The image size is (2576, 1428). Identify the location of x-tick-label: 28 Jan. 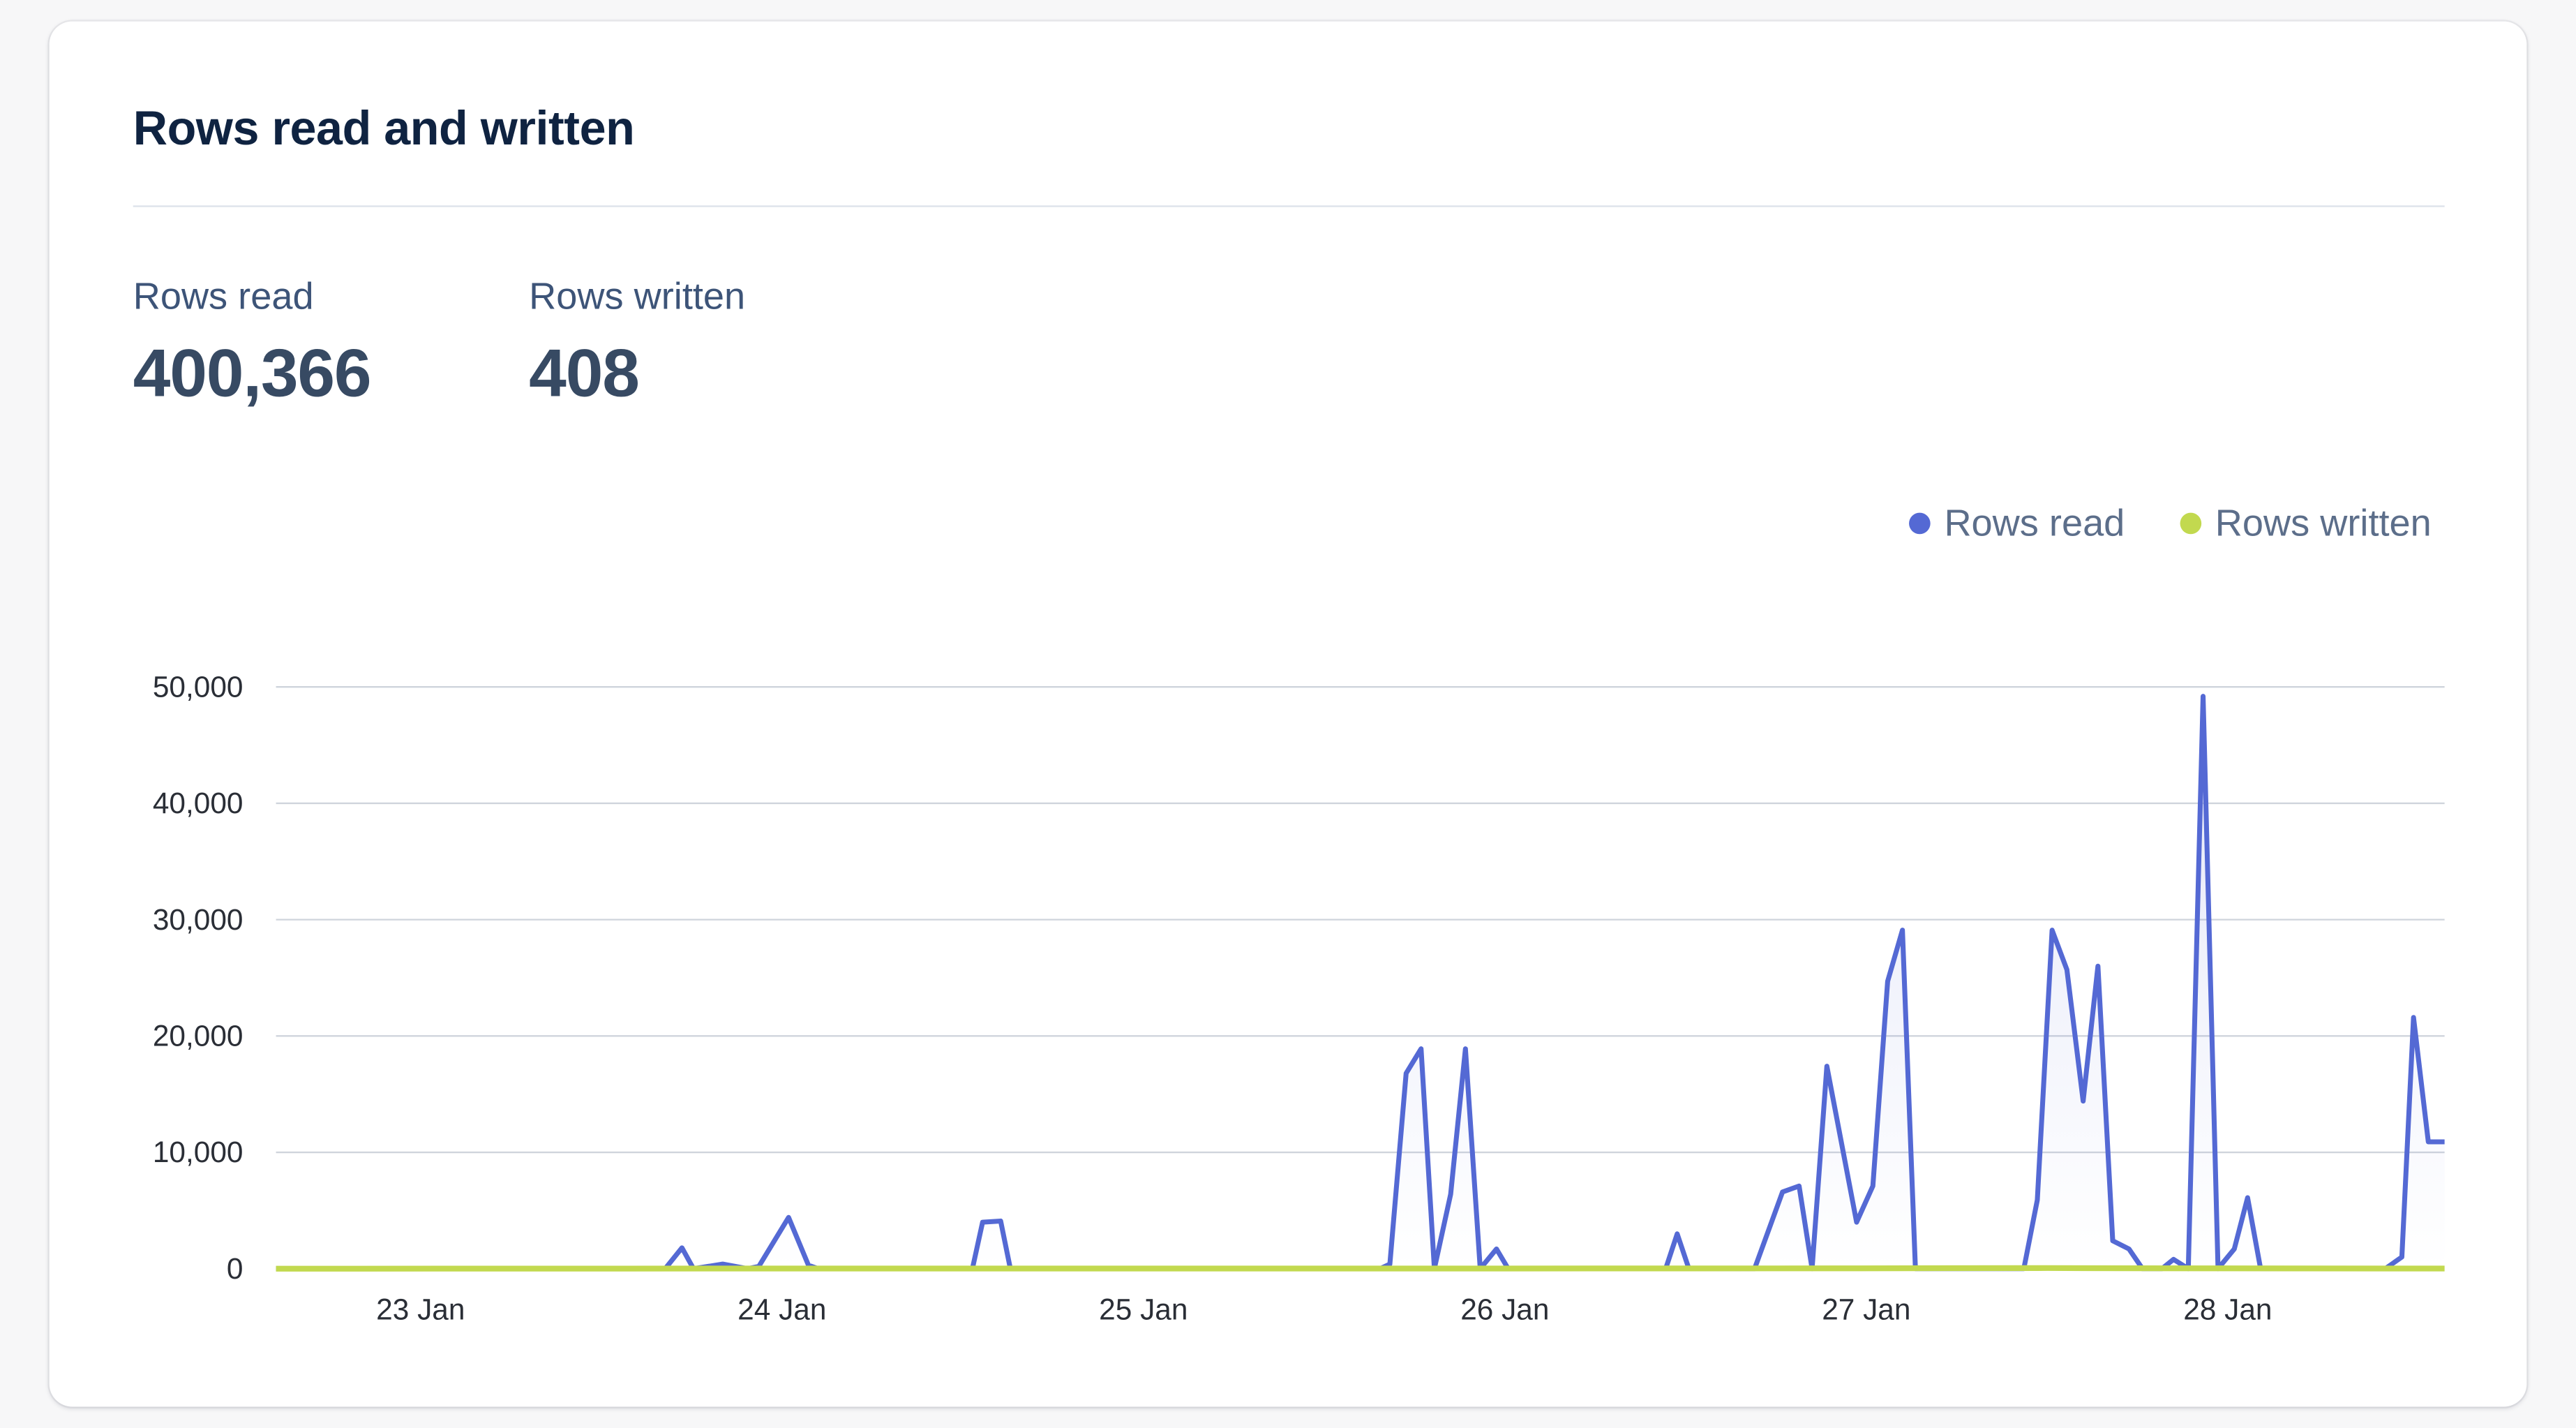
(2227, 1310).